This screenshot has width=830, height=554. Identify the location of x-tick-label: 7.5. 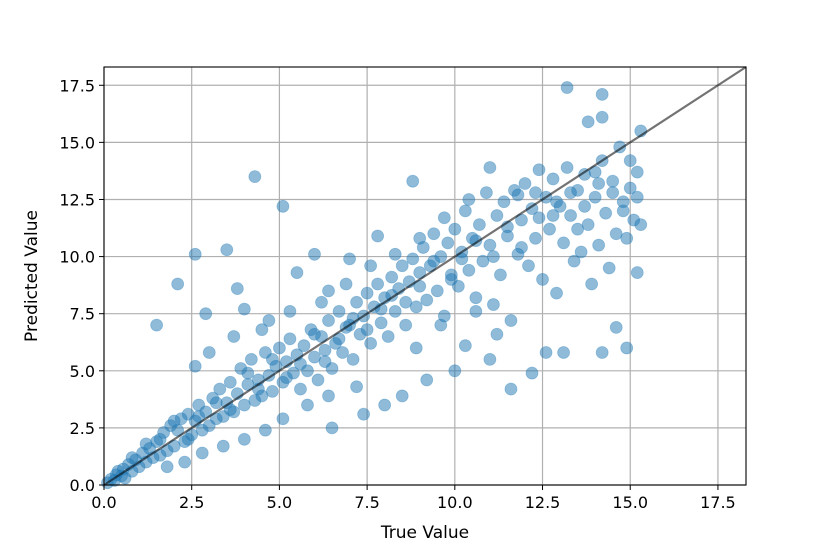
(366, 502).